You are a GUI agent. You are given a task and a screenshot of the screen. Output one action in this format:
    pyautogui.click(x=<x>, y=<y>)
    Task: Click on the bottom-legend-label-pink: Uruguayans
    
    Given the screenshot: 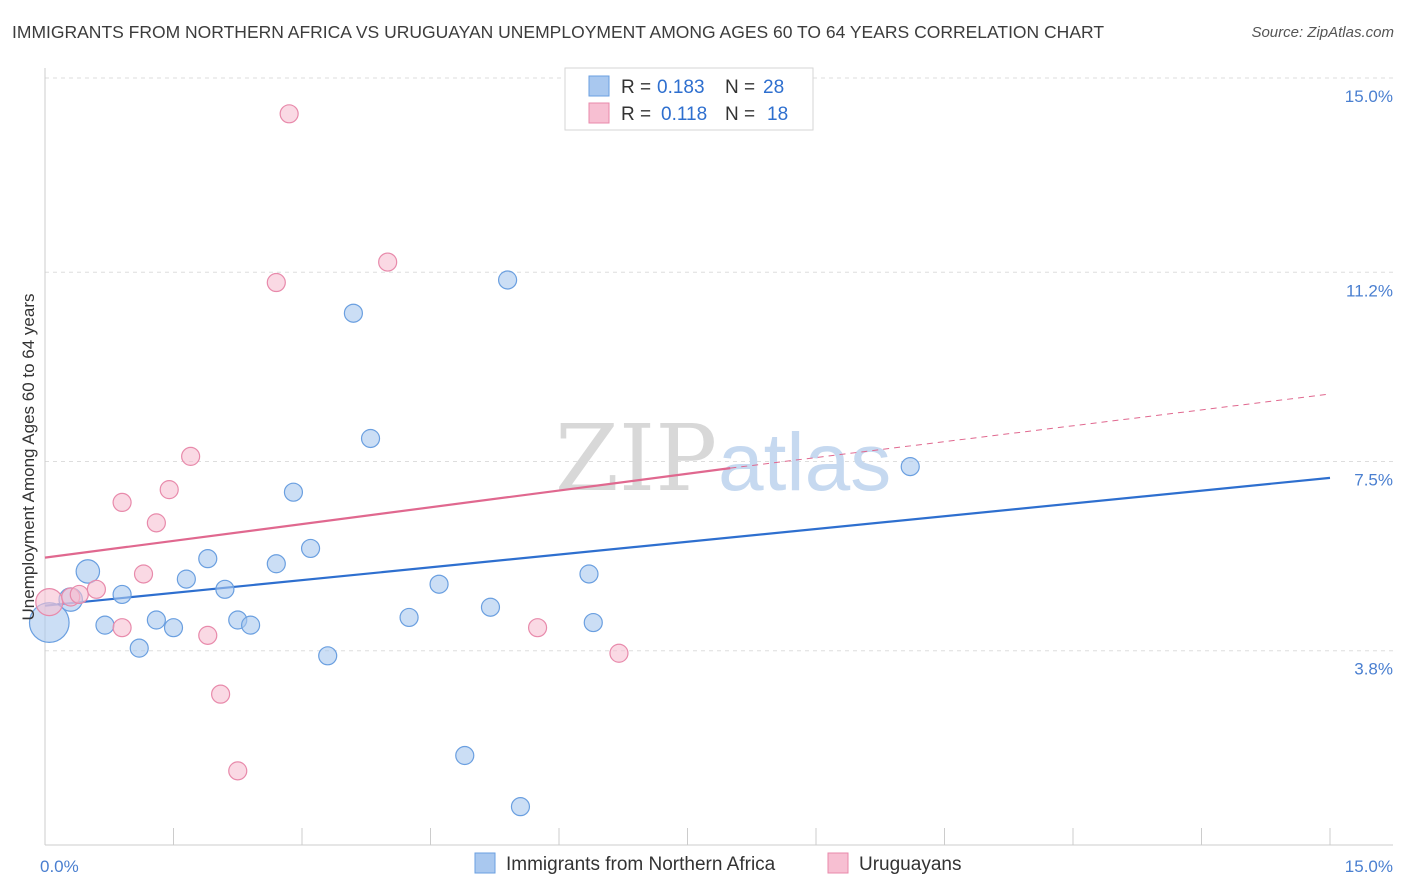 What is the action you would take?
    pyautogui.click(x=910, y=864)
    